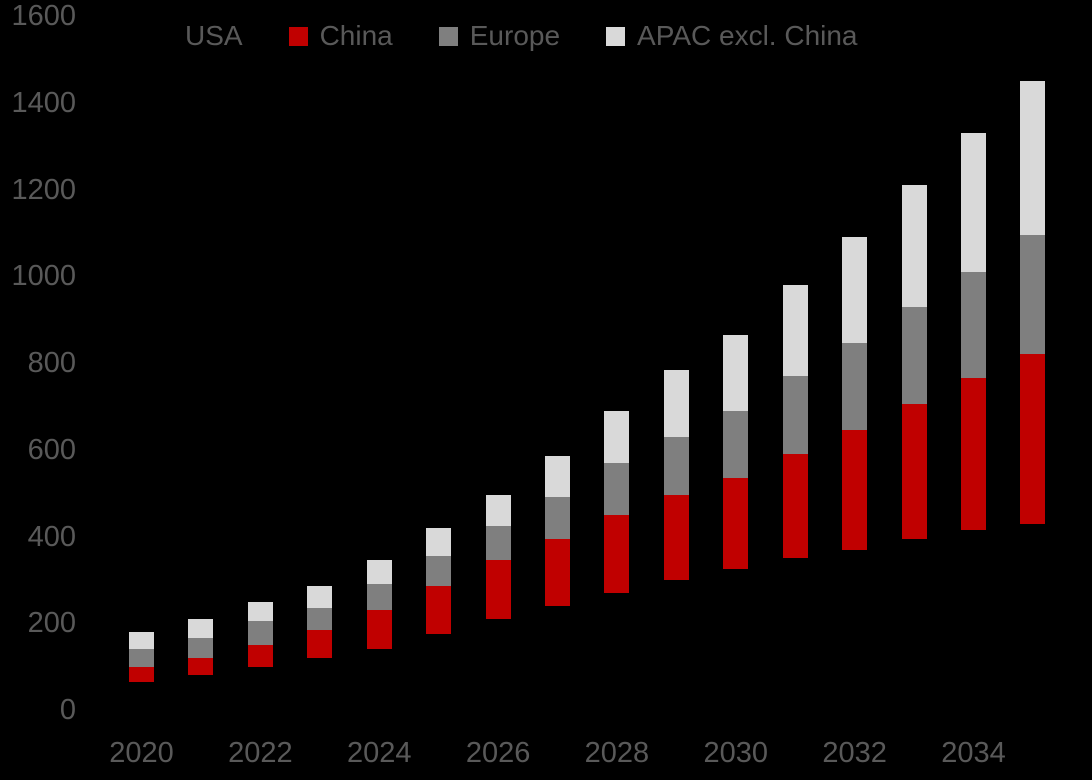  I want to click on x-tick-label-2032: 2032, so click(854, 753).